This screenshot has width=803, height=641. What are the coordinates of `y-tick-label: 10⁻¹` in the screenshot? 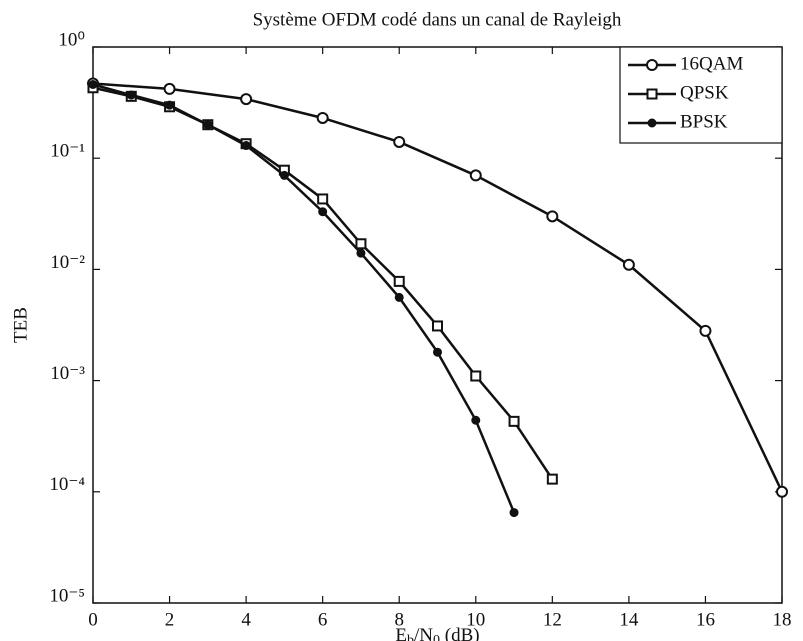 It's located at (67, 151).